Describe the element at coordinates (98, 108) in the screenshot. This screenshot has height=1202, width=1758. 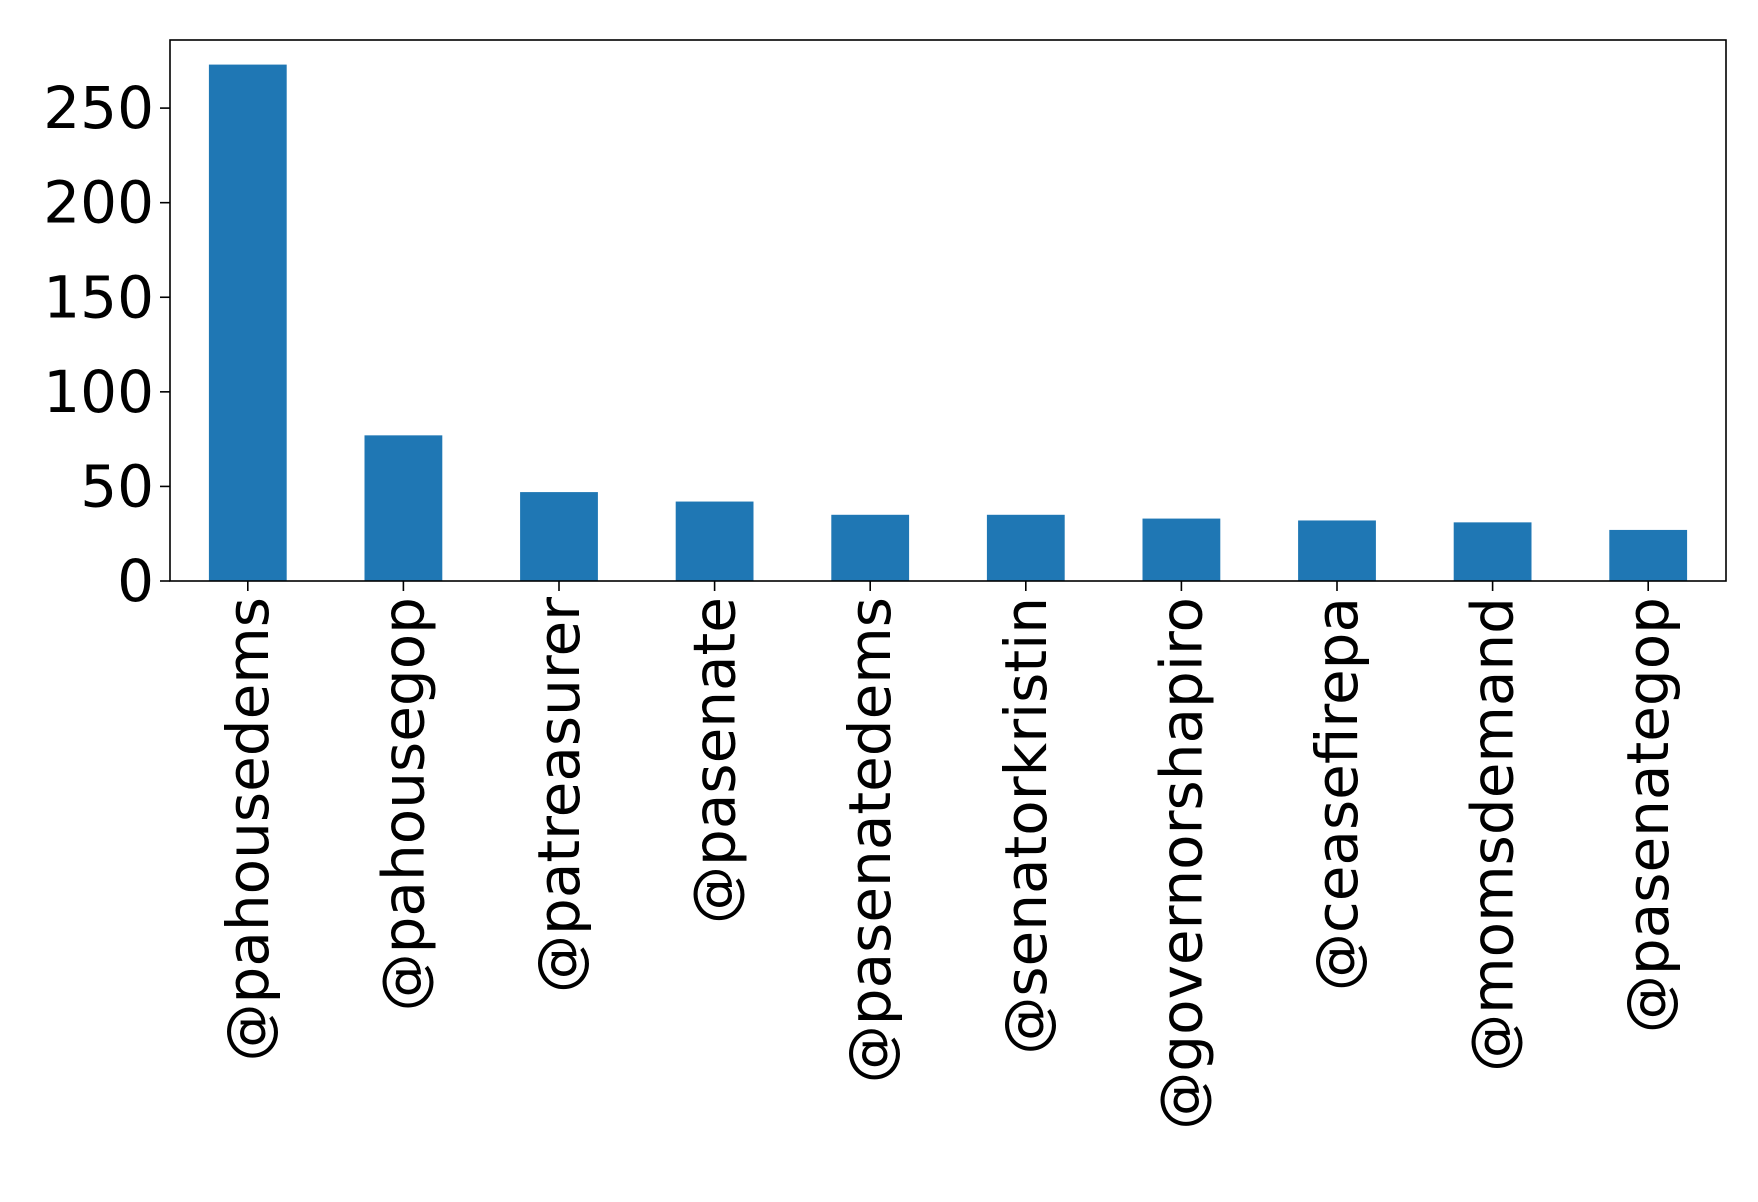
I see `y-tick-label: 250` at that location.